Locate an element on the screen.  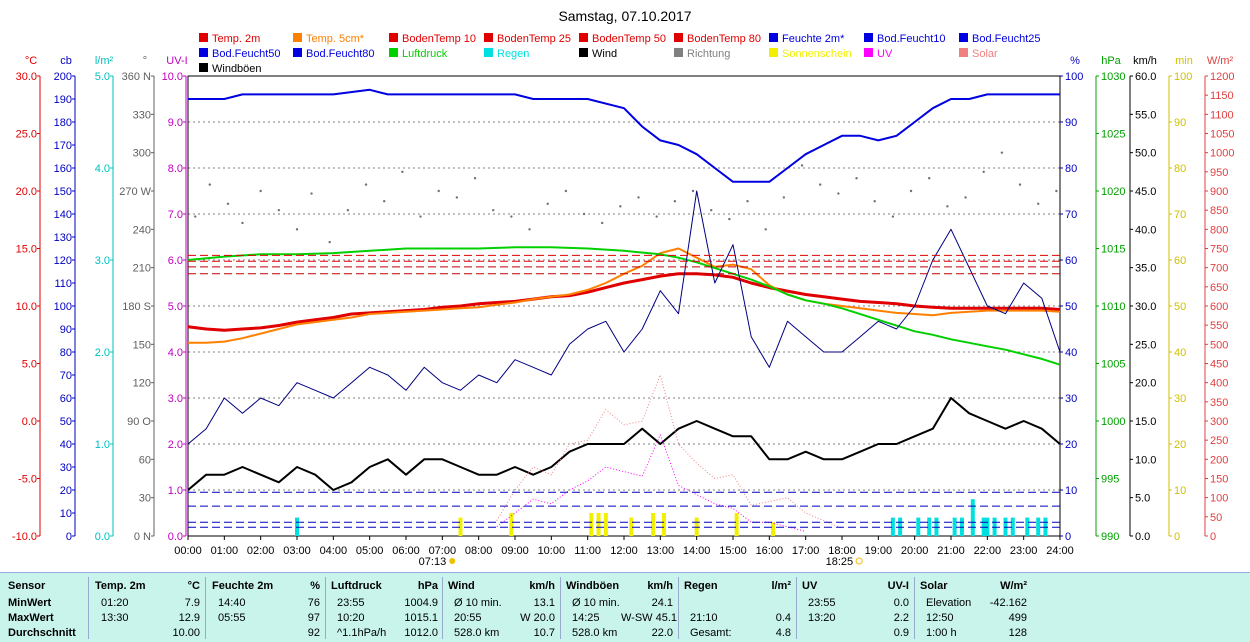
chart-title: Samstag, 07.10.2017 is located at coordinates (624, 16).